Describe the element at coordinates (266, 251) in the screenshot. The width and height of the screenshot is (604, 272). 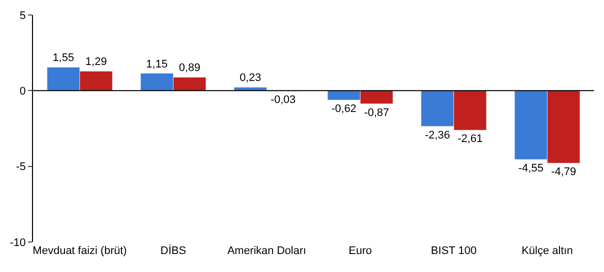
I see `x-tick-label: Amerikan Doları` at that location.